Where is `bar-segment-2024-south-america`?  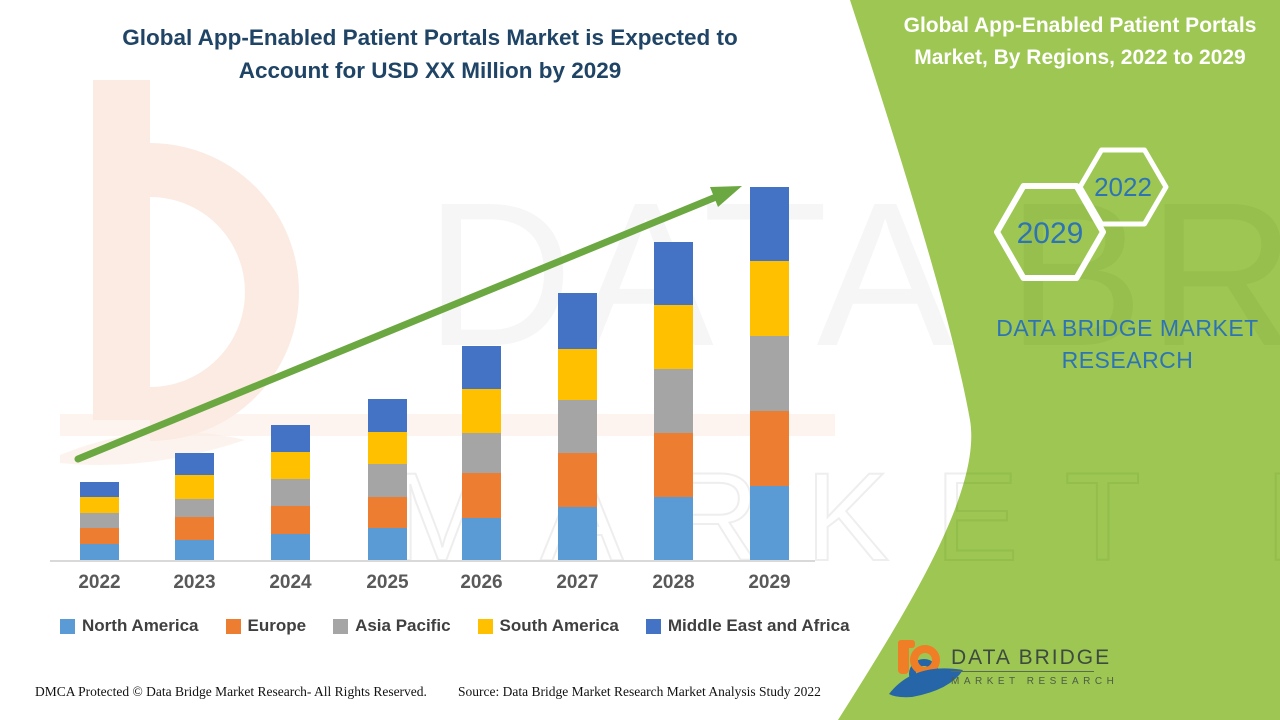
bar-segment-2024-south-america is located at coordinates (290, 465).